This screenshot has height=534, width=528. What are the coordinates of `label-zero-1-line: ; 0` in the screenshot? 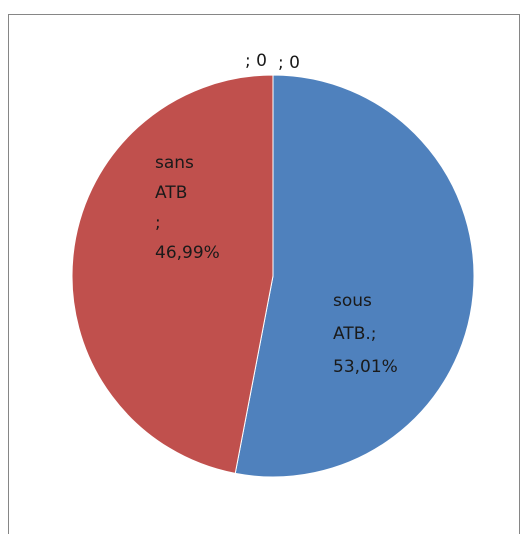 It's located at (256, 61).